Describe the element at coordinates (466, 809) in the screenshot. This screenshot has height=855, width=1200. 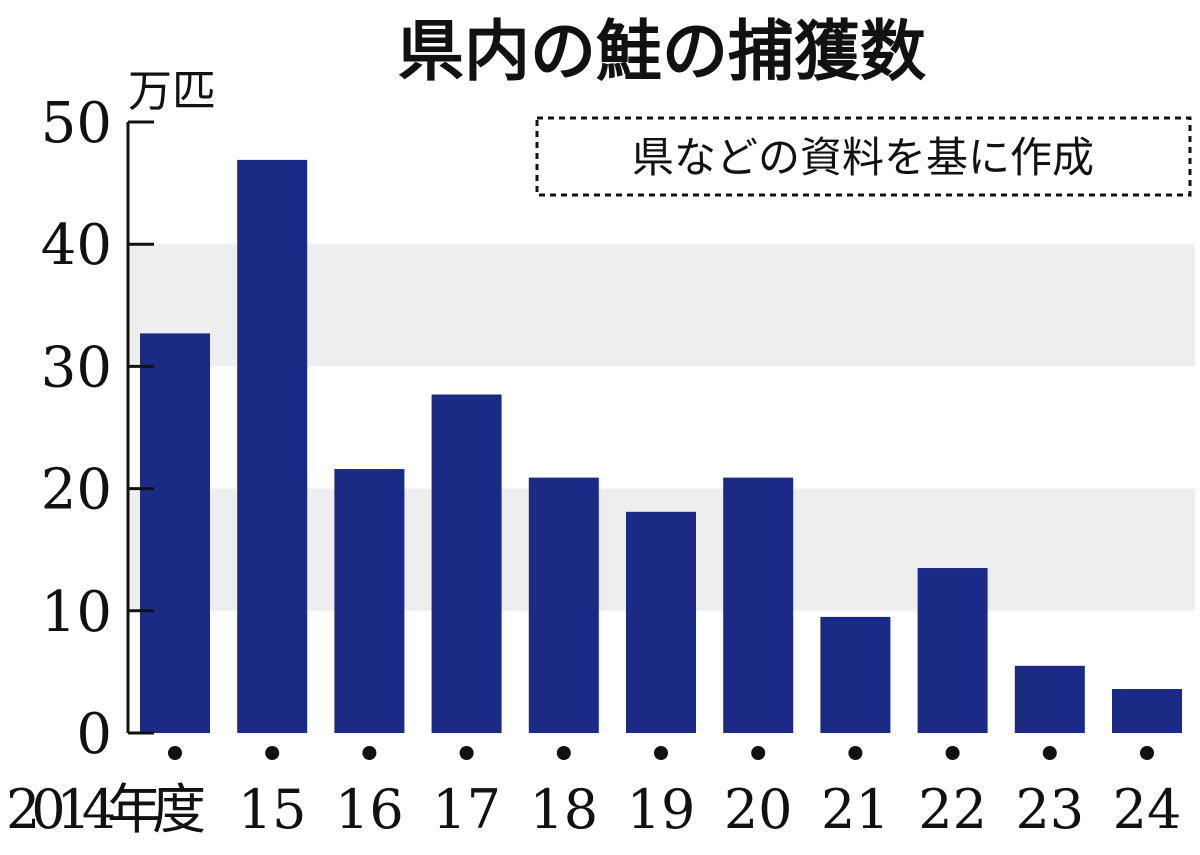
I see `x-tick-label: 17` at that location.